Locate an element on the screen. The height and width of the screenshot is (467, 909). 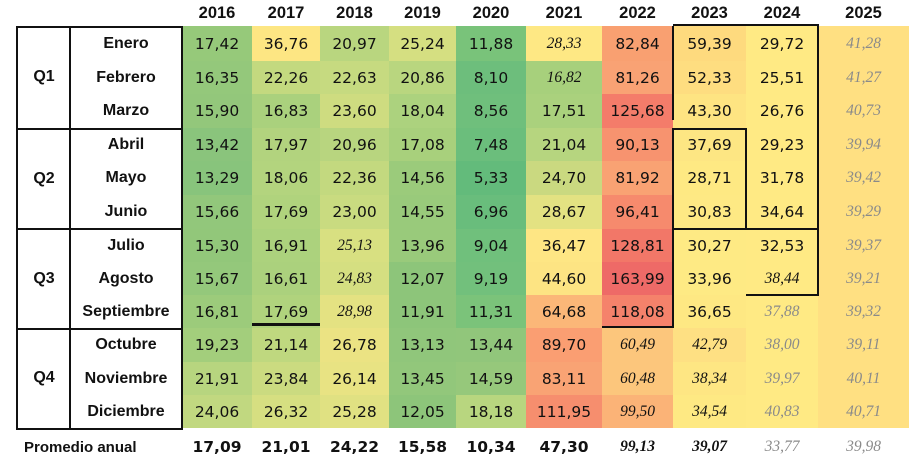
value-cell: 14,56 is located at coordinates (422, 178).